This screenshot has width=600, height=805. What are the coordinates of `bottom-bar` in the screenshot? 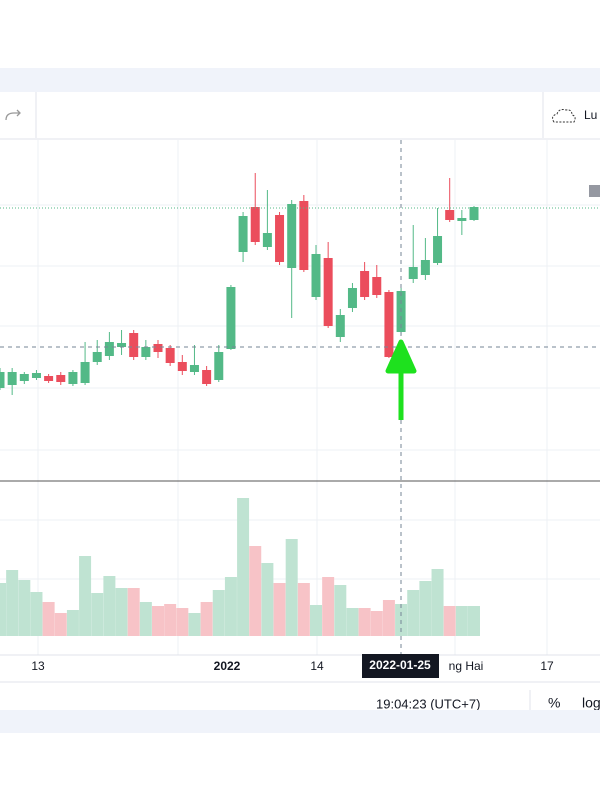 It's located at (300, 721).